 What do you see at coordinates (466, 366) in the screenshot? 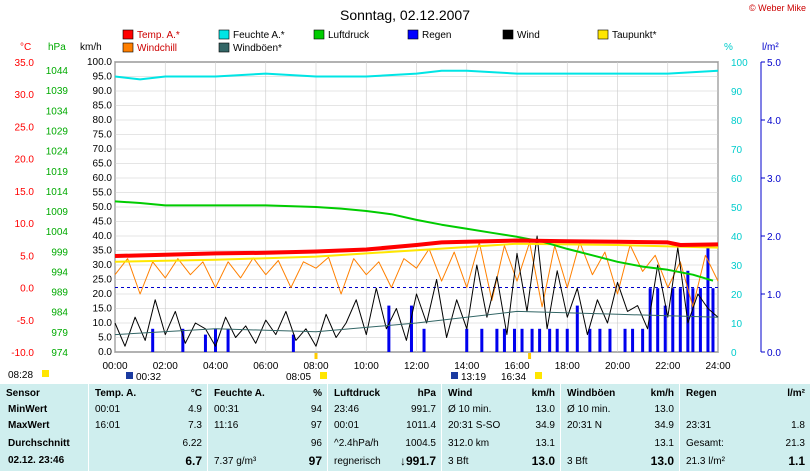
I see `x-tick-label: 14:00` at bounding box center [466, 366].